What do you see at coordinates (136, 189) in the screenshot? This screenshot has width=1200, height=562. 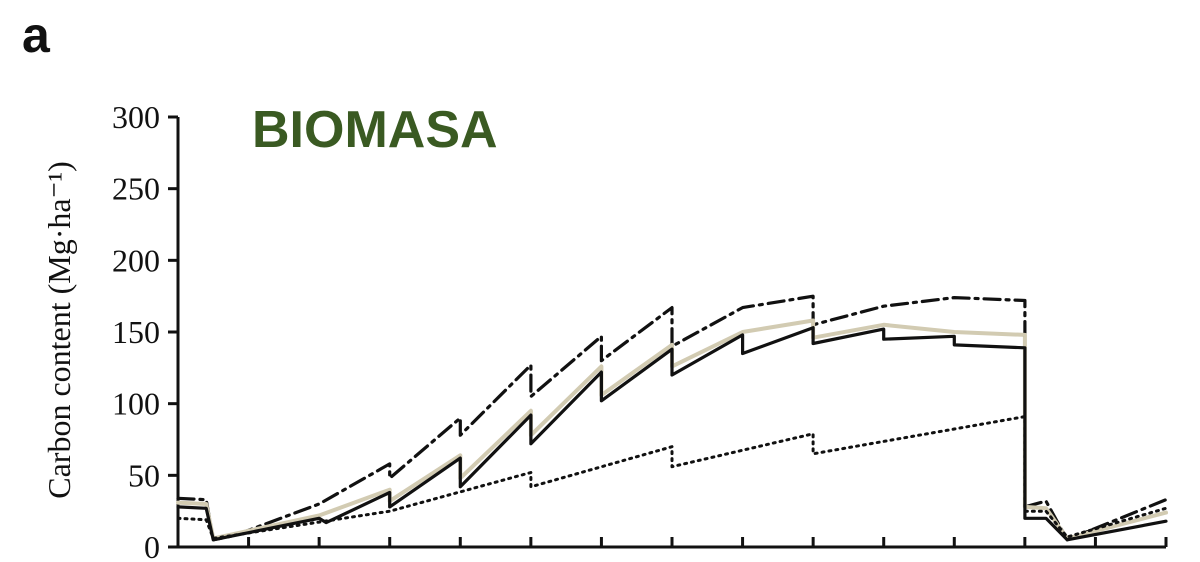 I see `y-tick-label: 250` at bounding box center [136, 189].